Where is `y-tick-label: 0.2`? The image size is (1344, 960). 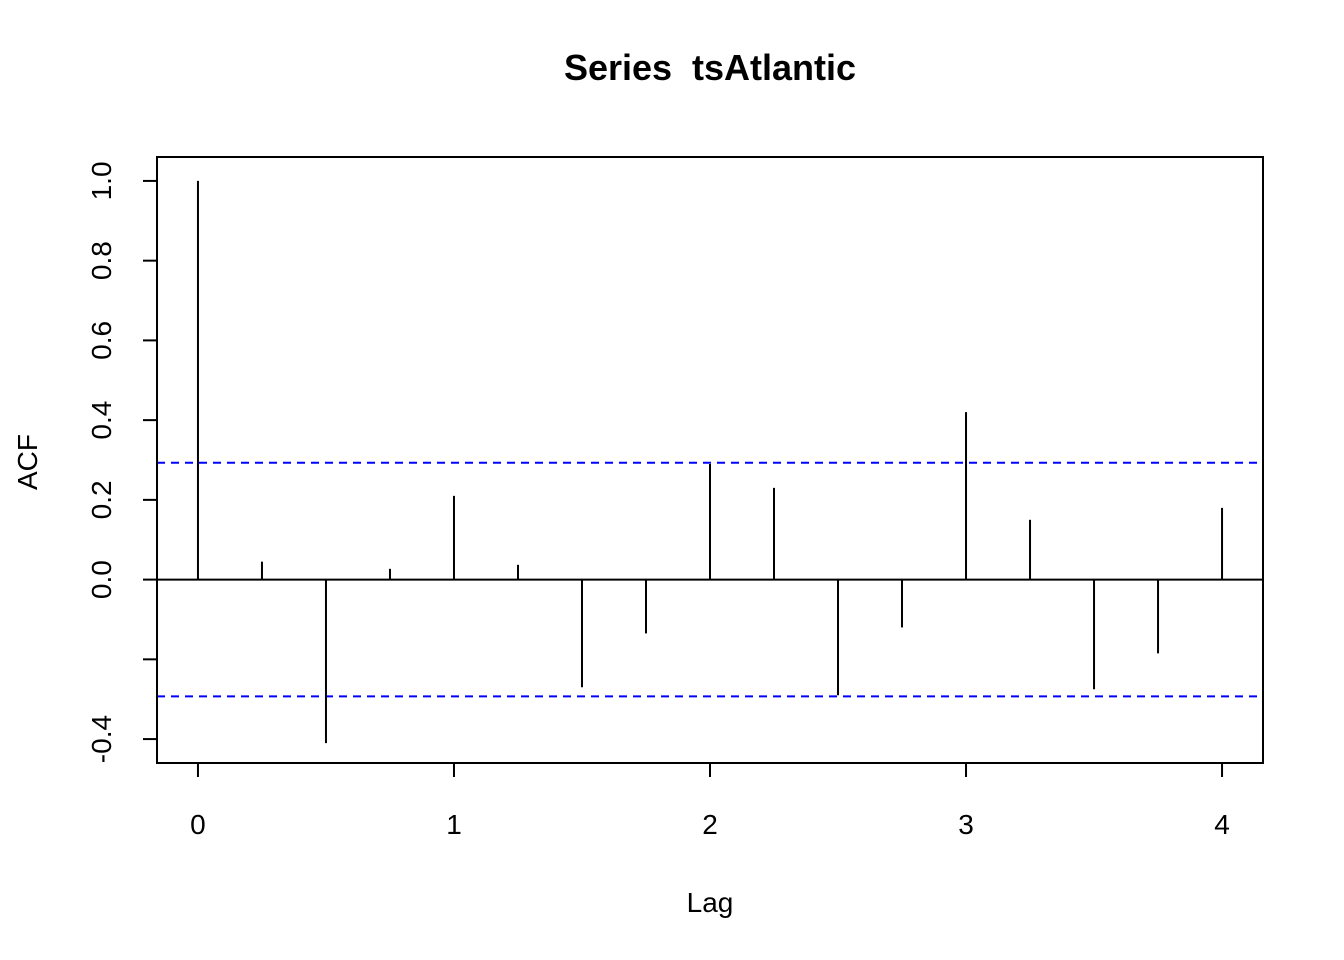 y-tick-label: 0.2 is located at coordinates (101, 499).